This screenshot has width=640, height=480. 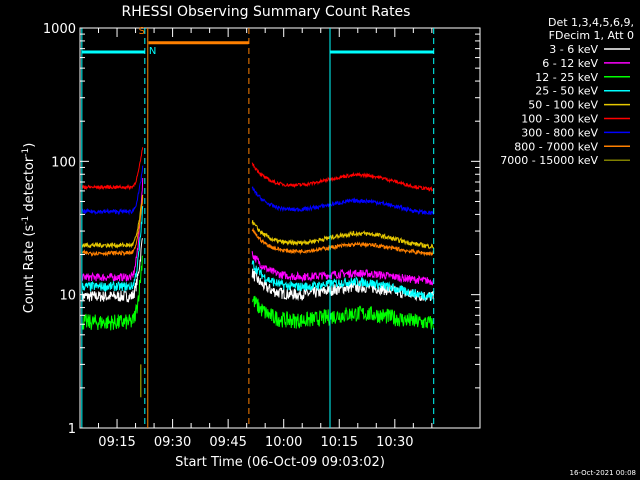 I want to click on legend-label: 3 - 6 keV, so click(x=573, y=49).